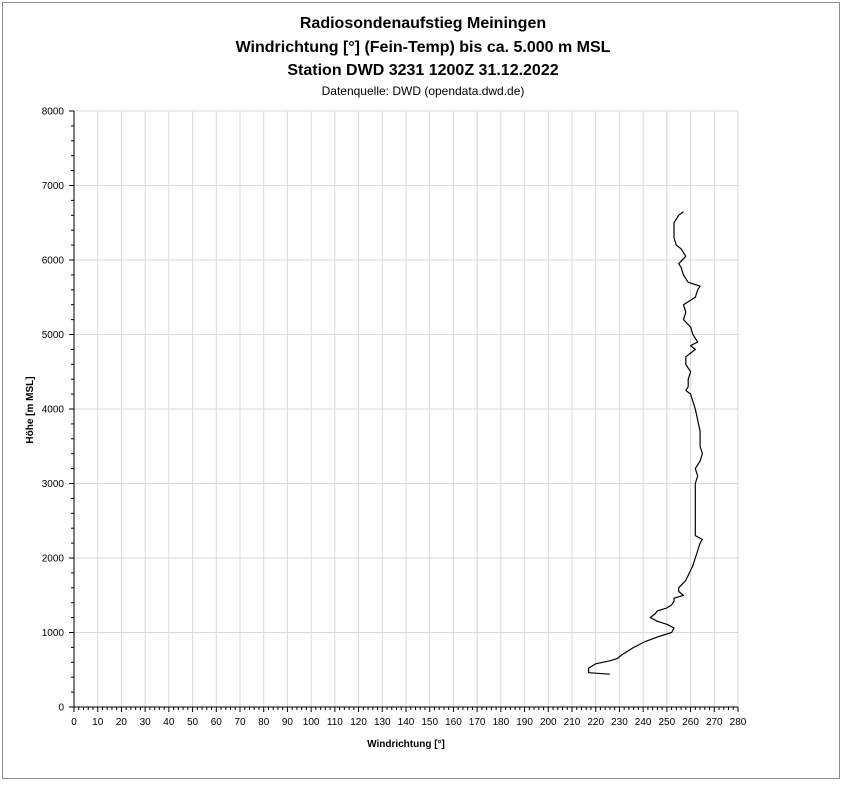  What do you see at coordinates (288, 722) in the screenshot?
I see `x-tick-label: 90` at bounding box center [288, 722].